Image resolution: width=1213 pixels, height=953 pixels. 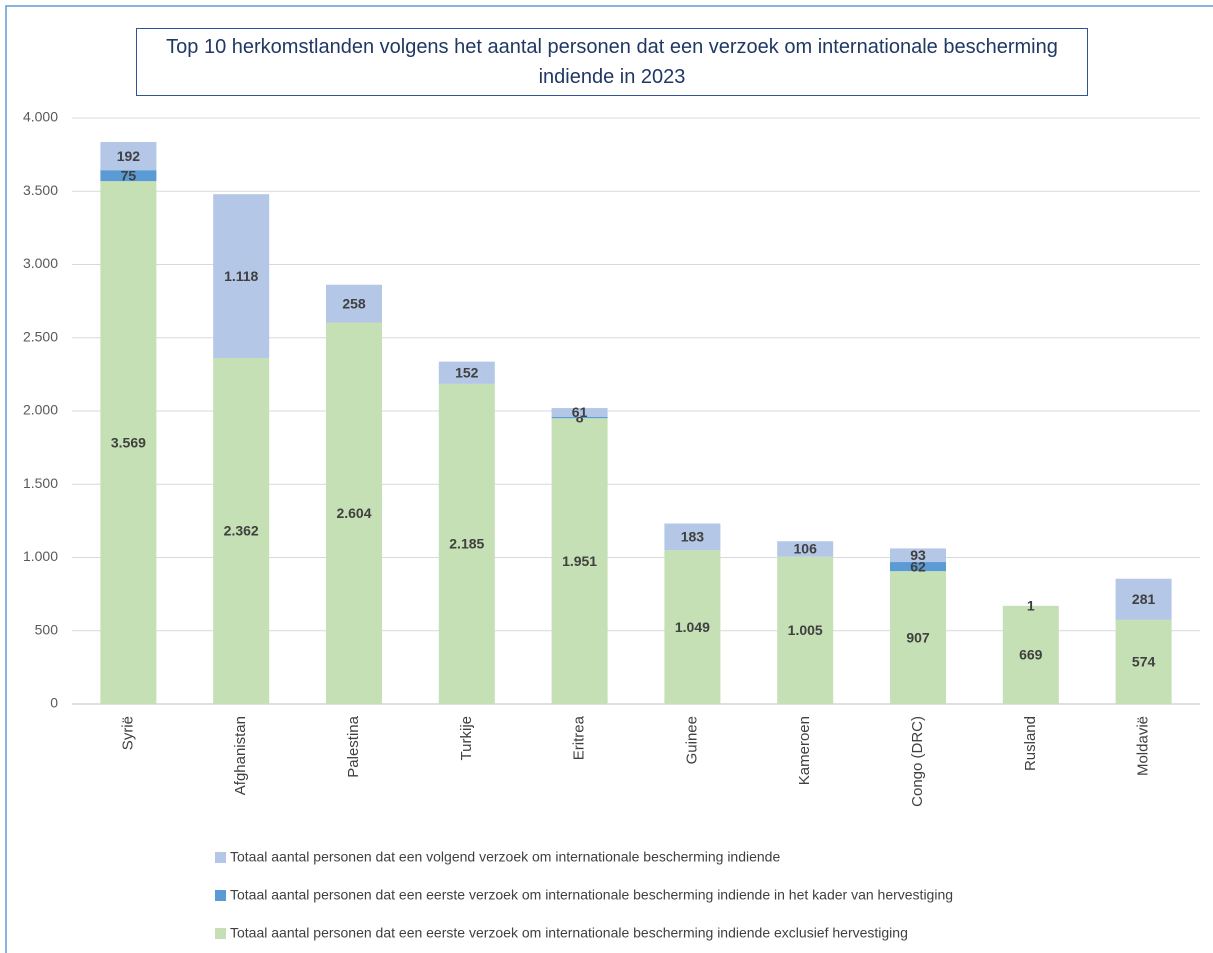 I want to click on data-label: 1.118, so click(x=241, y=276).